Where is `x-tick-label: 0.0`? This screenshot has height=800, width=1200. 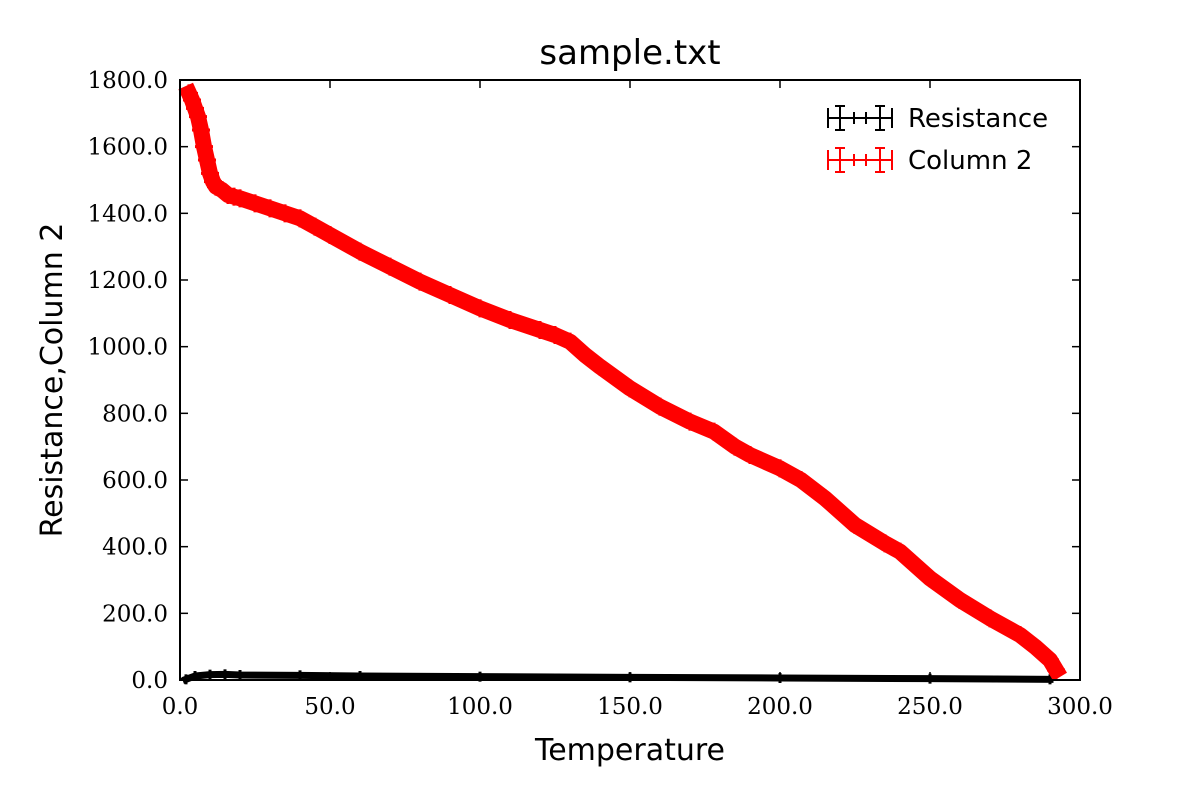
x-tick-label: 0.0 is located at coordinates (180, 707).